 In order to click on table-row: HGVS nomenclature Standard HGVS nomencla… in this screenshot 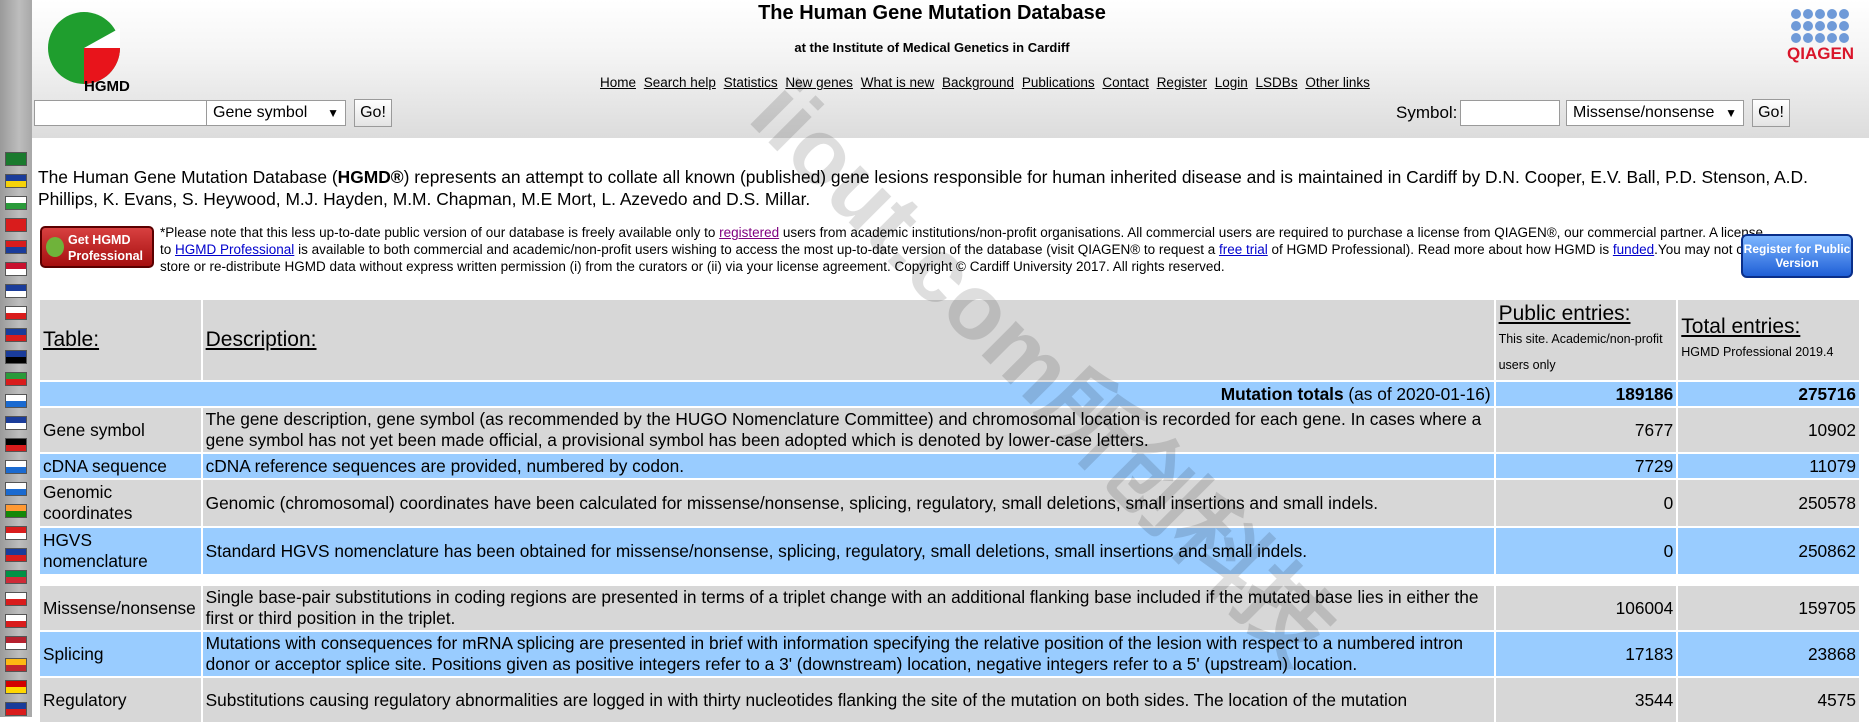, I will do `click(949, 551)`.